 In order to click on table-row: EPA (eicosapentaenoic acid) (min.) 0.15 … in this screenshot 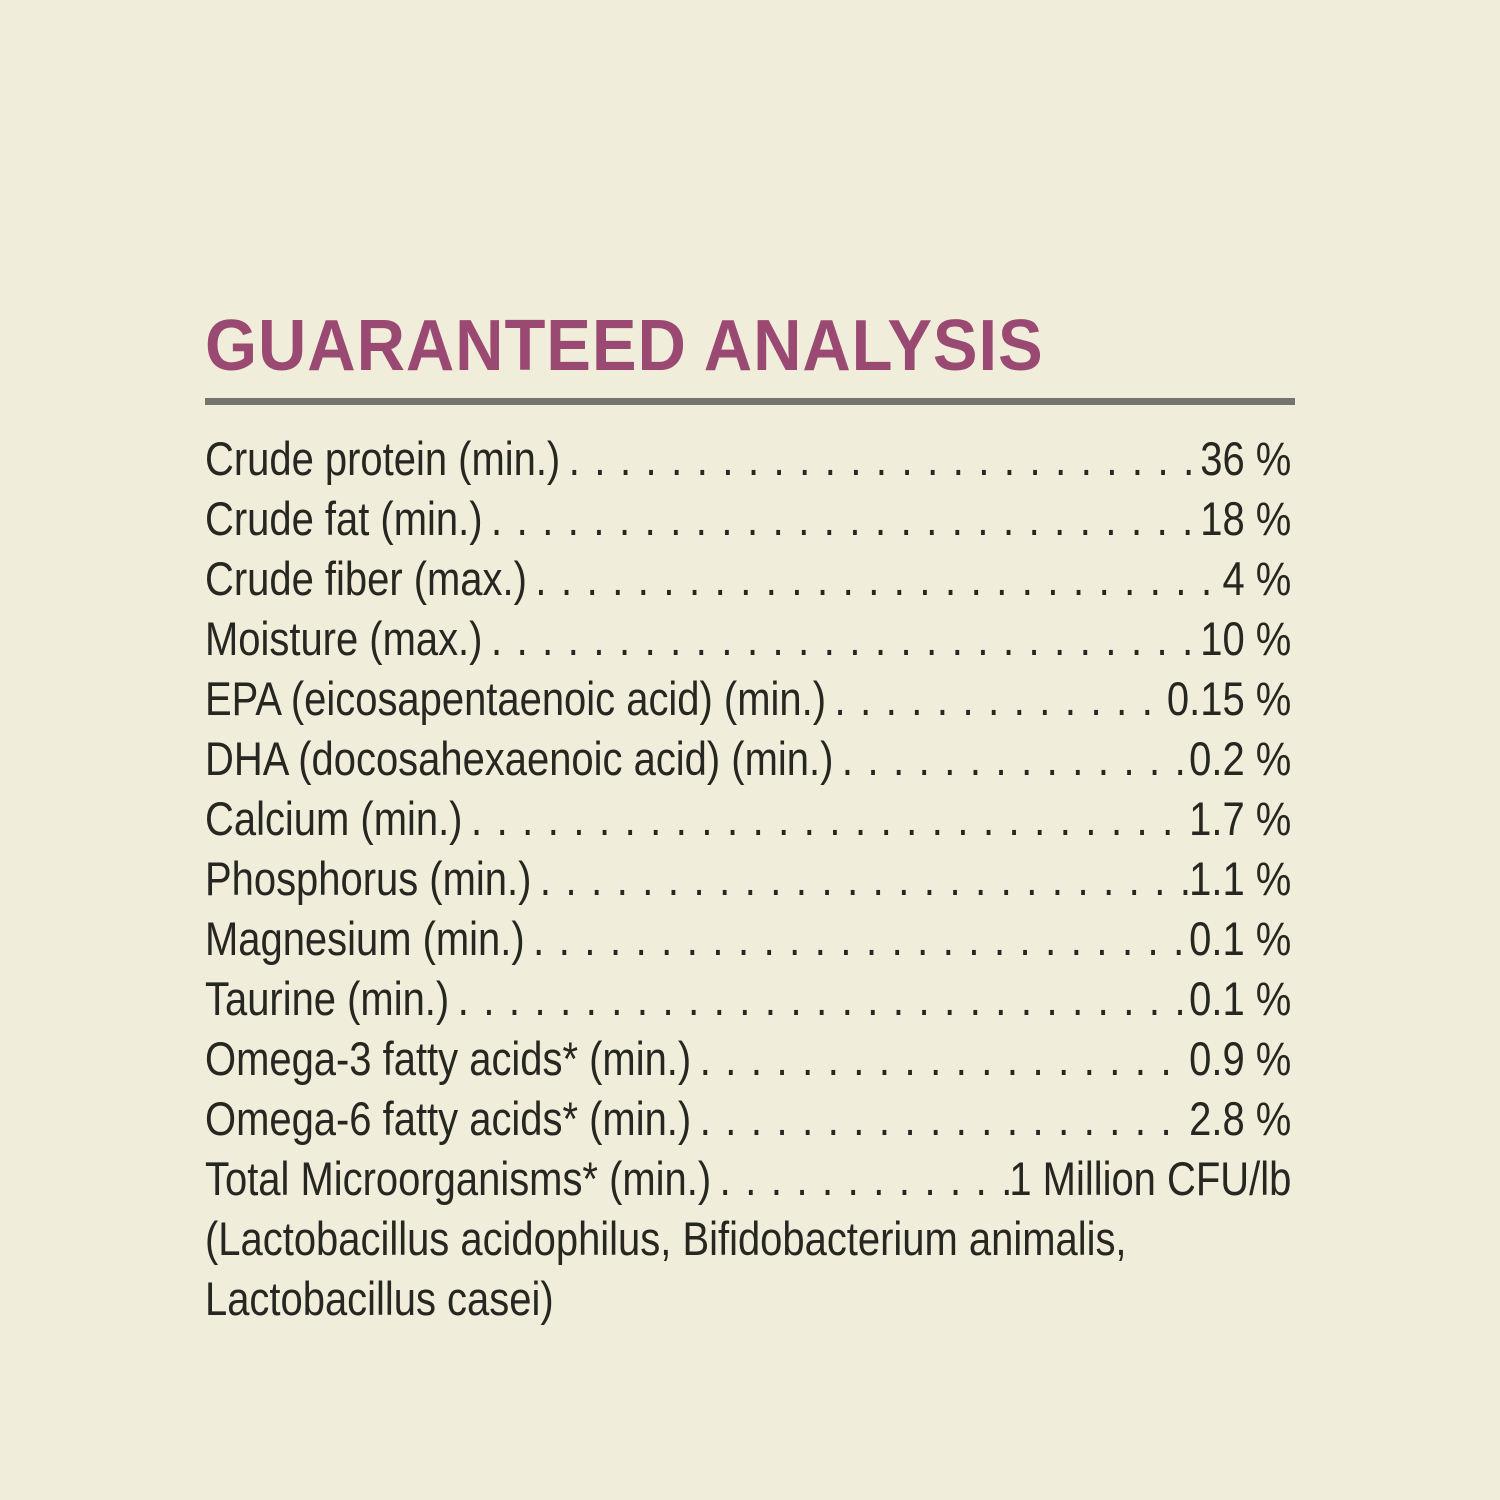, I will do `click(748, 699)`.